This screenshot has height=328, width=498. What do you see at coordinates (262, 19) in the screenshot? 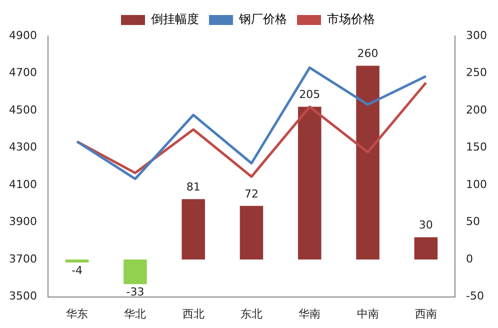
I see `legend-label: 钢厂价格` at bounding box center [262, 19].